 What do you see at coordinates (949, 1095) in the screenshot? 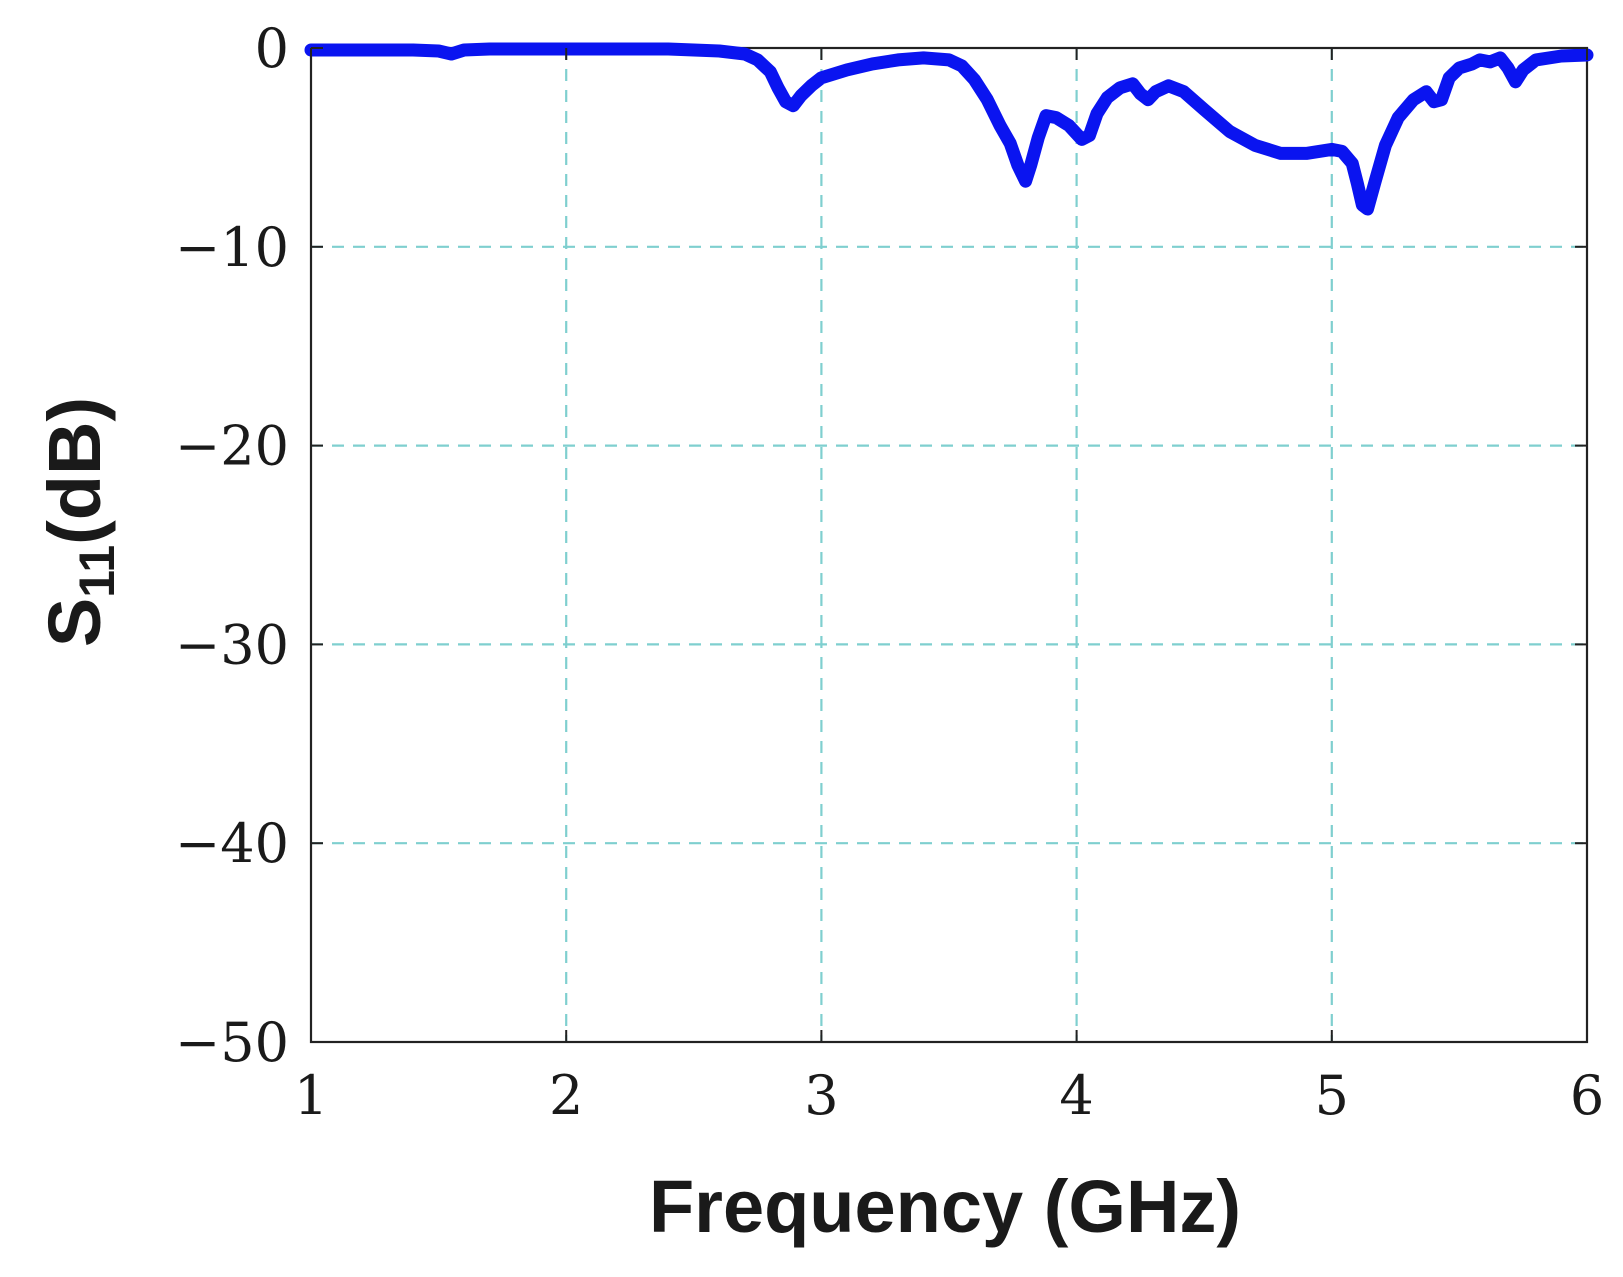
I see `x-tick-labels: 1 2 3 4 5 6` at bounding box center [949, 1095].